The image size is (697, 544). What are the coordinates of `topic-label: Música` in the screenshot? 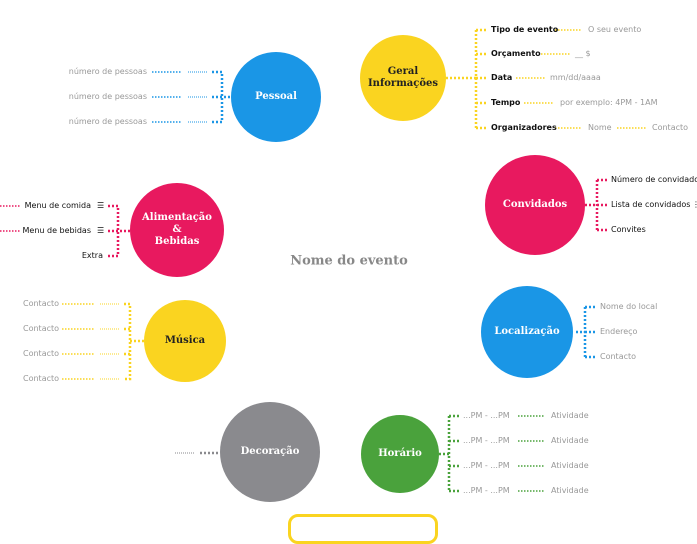 It's located at (185, 340).